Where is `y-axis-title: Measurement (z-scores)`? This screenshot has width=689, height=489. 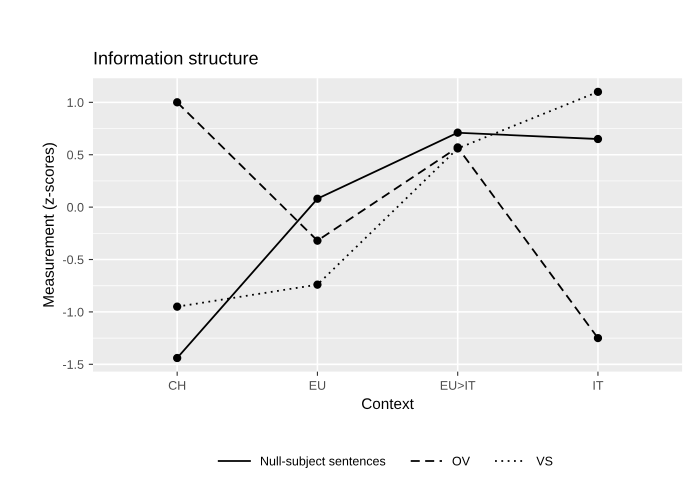 y-axis-title: Measurement (z-scores) is located at coordinates (49, 224).